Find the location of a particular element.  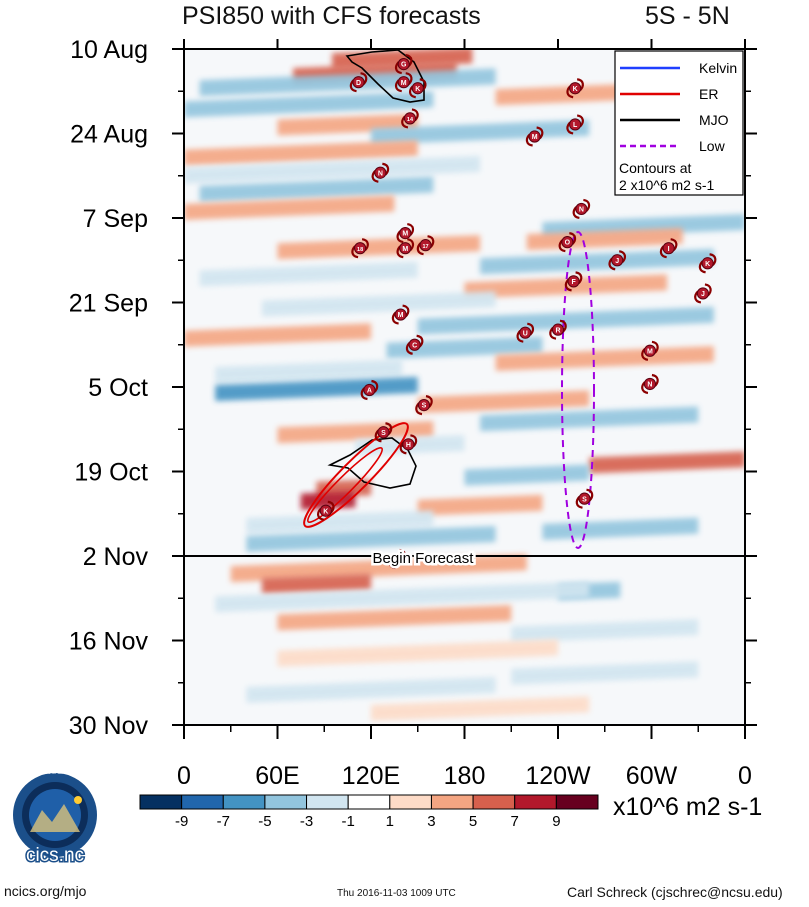

x-tick-label: 60W is located at coordinates (652, 776).